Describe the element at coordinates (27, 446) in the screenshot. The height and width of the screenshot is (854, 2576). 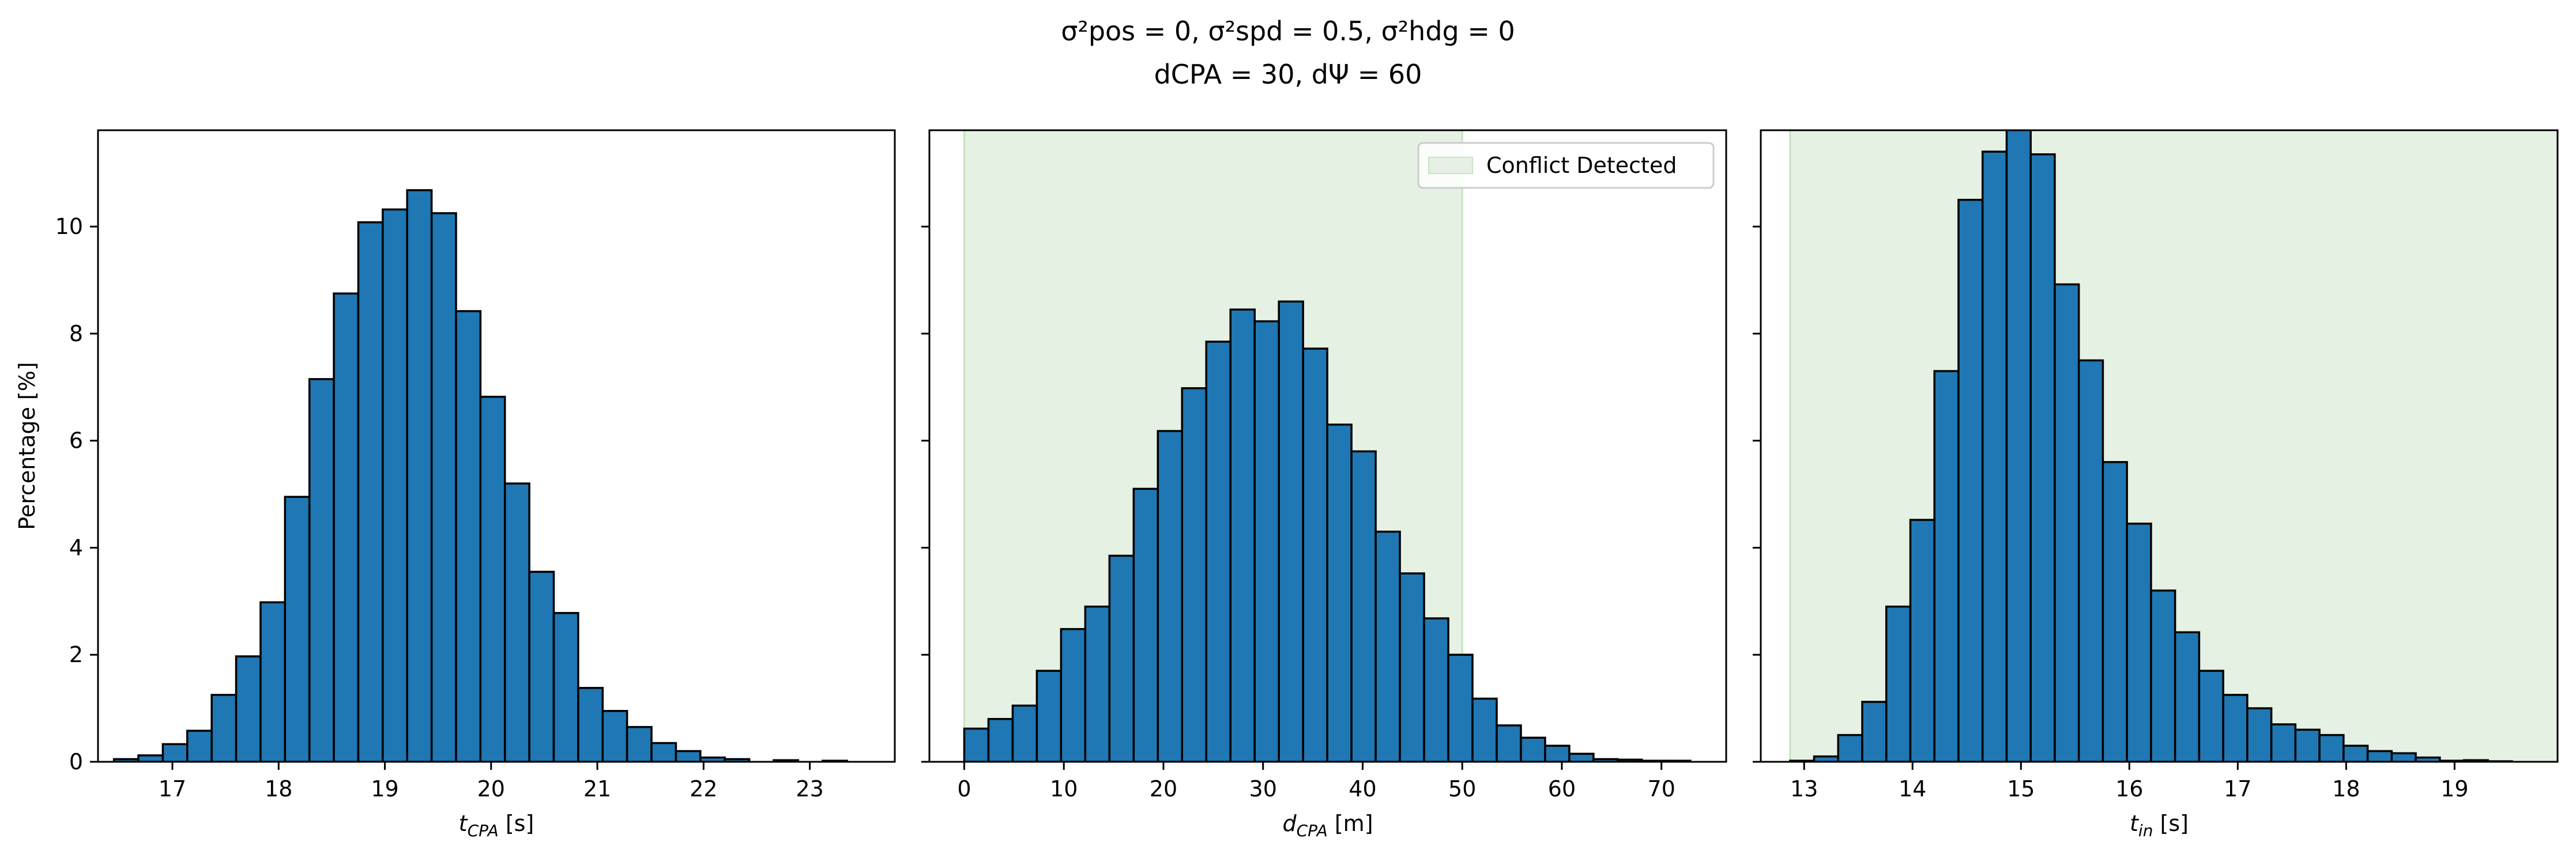
I see `y-axis-label: Percentage [%]` at that location.